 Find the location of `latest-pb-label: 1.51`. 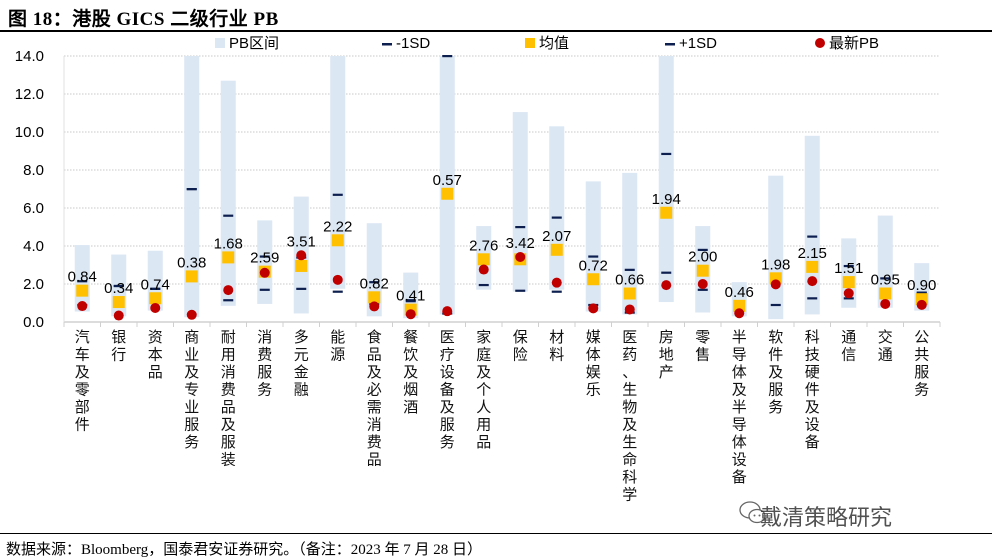

latest-pb-label: 1.51 is located at coordinates (848, 268).